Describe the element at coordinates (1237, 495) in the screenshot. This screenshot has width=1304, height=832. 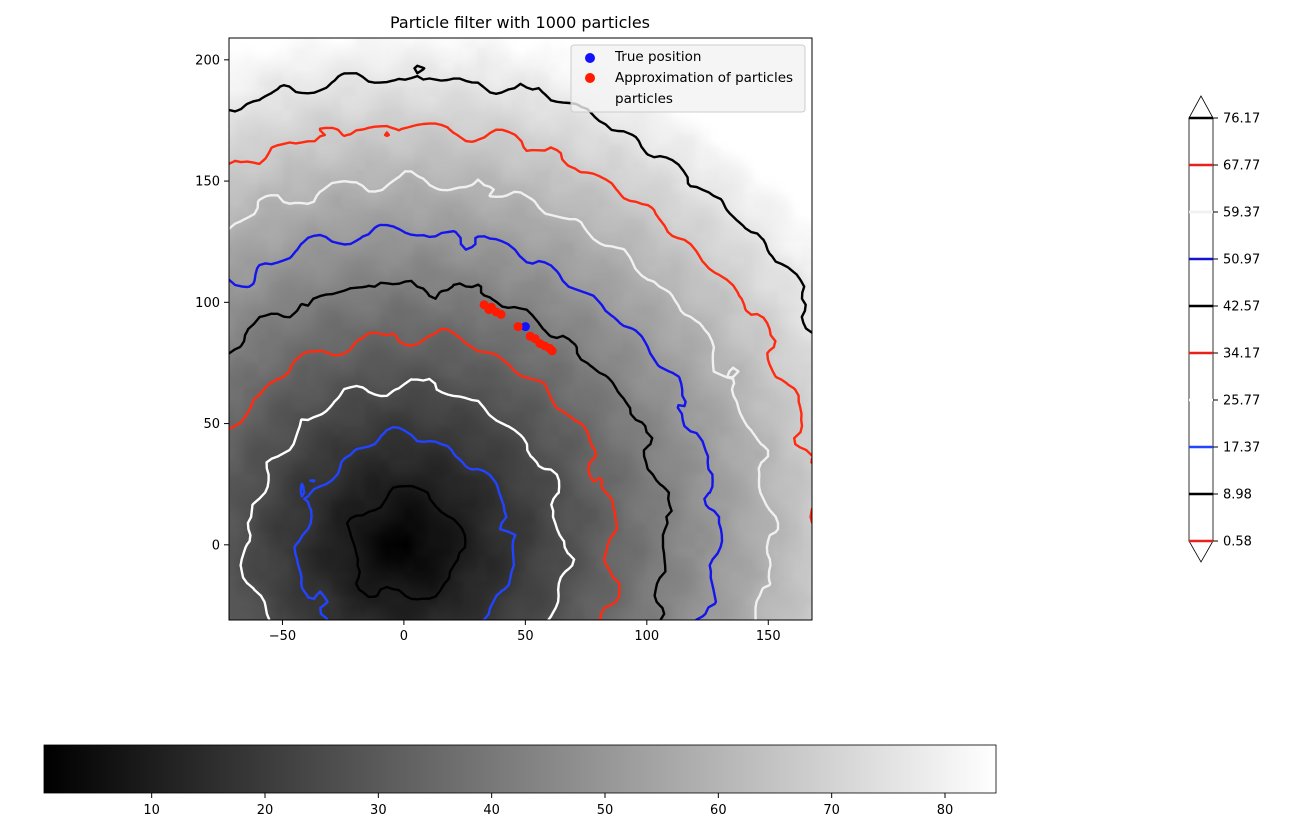
I see `contourbar-label-1: 8.98` at that location.